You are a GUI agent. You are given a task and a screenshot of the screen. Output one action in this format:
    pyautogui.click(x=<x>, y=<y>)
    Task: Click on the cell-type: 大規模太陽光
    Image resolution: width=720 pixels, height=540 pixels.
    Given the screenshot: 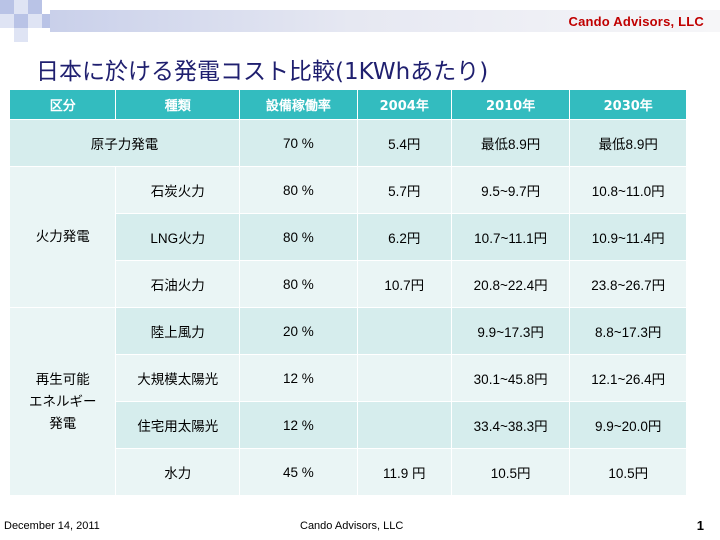 What is the action you would take?
    pyautogui.click(x=178, y=378)
    